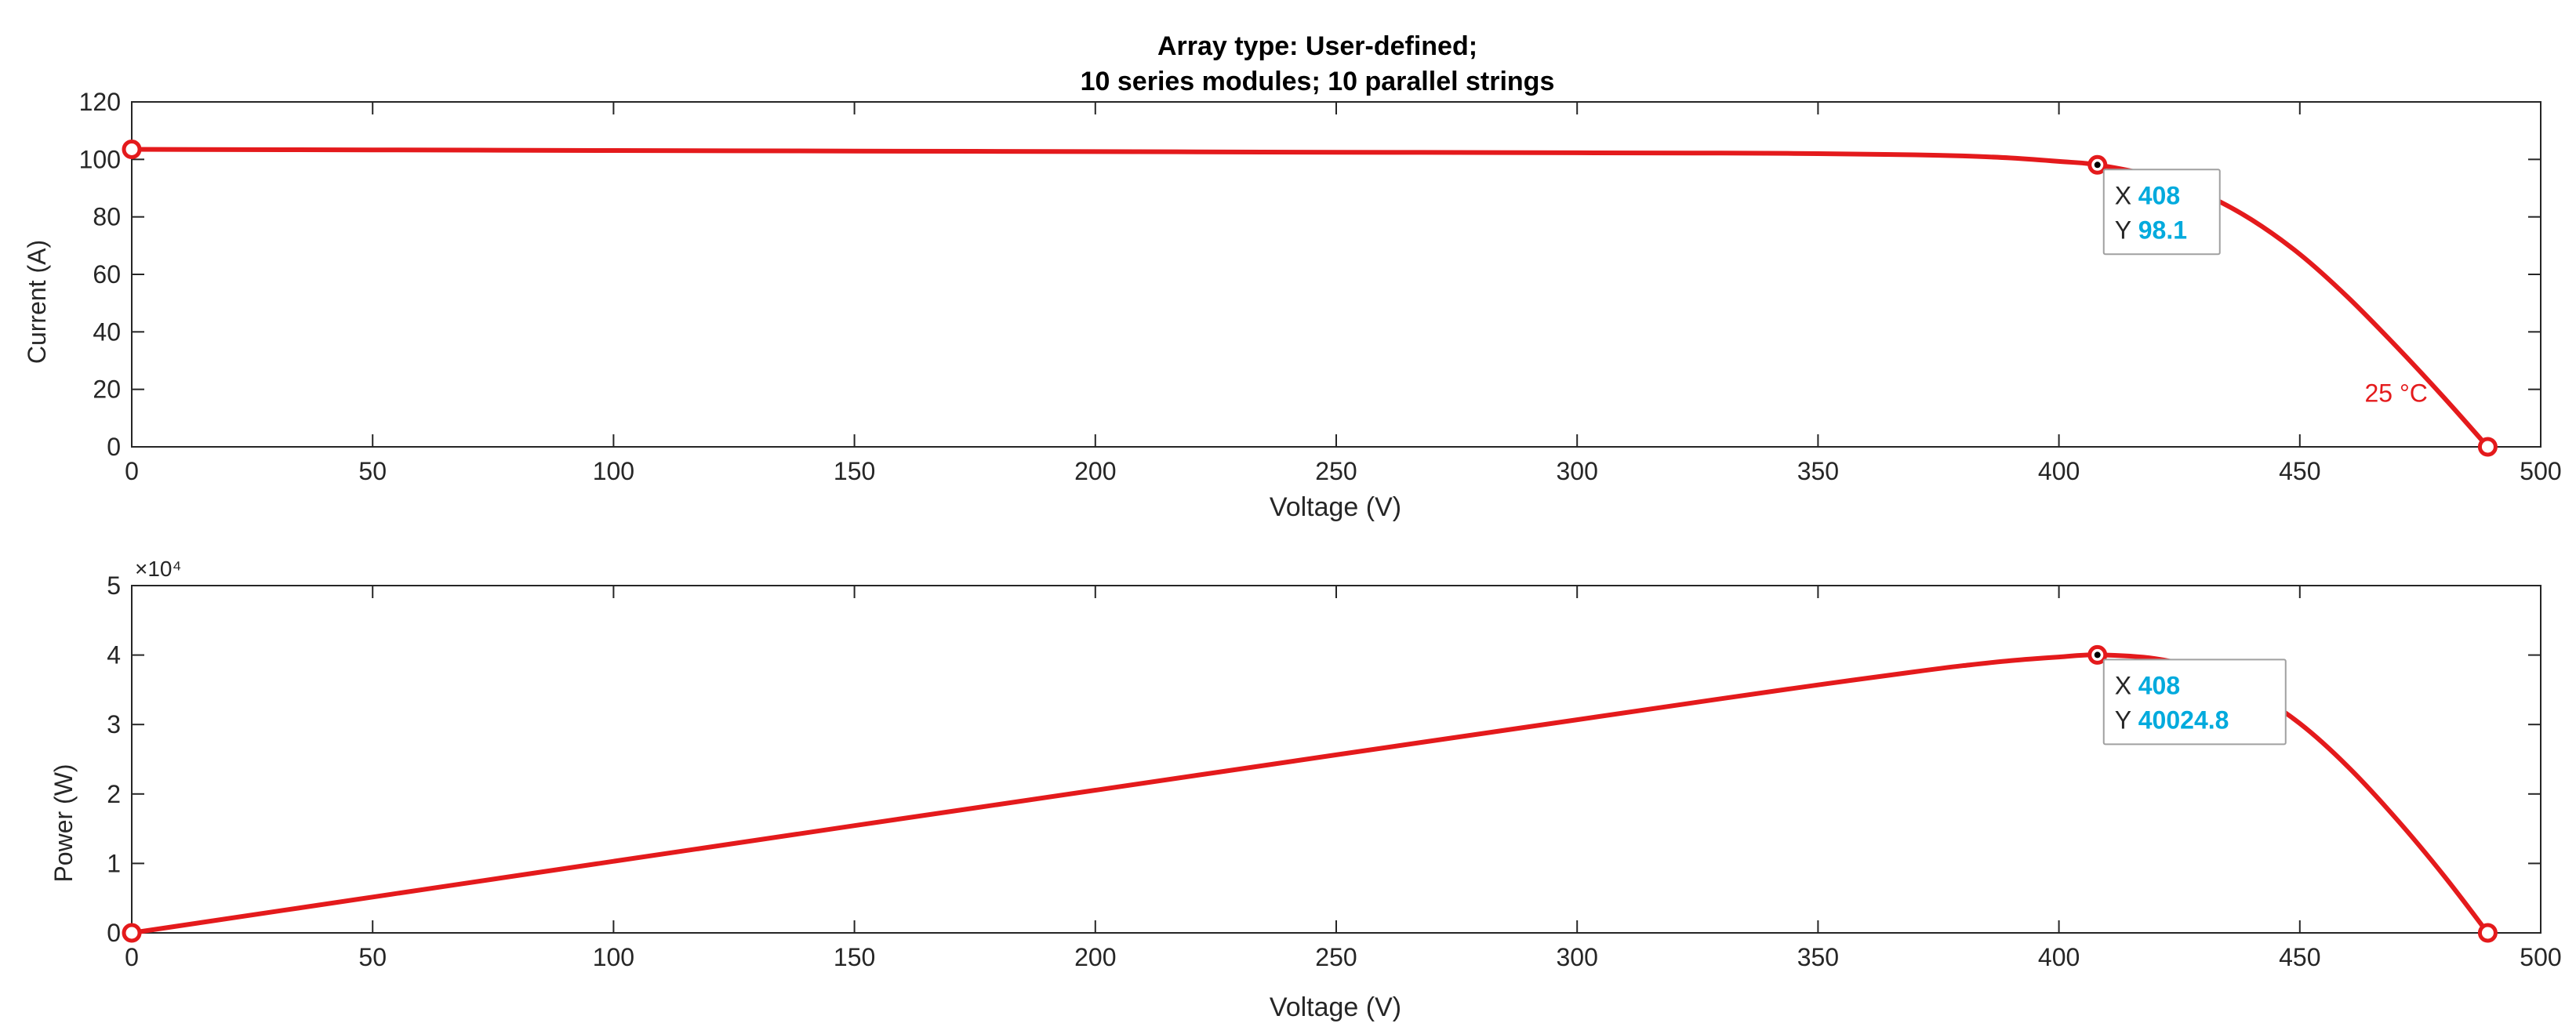 The width and height of the screenshot is (2576, 1034). Describe the element at coordinates (2123, 685) in the screenshot. I see `pv-datatip-x-label: X` at that location.